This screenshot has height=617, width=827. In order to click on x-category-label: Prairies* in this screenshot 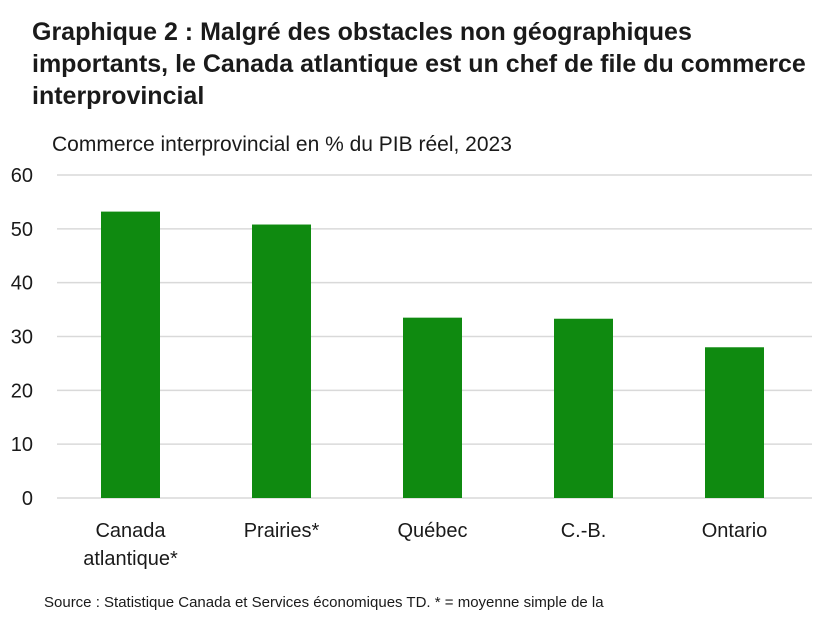, I will do `click(282, 531)`.